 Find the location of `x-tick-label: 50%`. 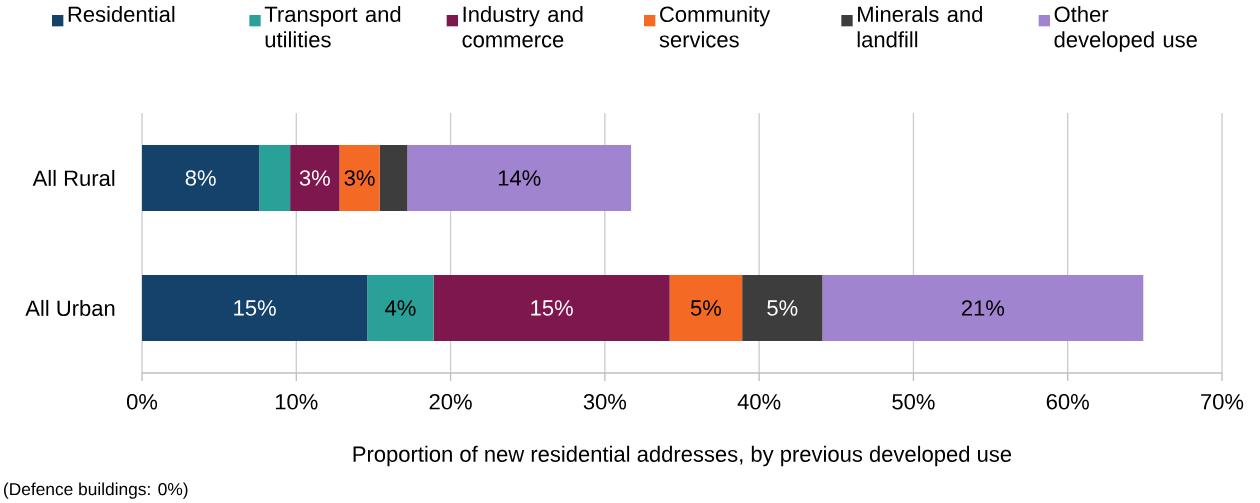

x-tick-label: 50% is located at coordinates (913, 401).